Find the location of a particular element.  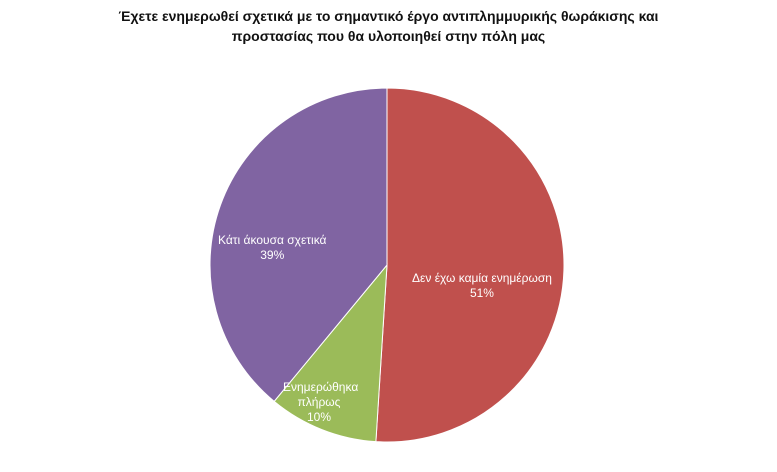

slice-category-label: Ενημερώθηκα πλήρως is located at coordinates (321, 394).